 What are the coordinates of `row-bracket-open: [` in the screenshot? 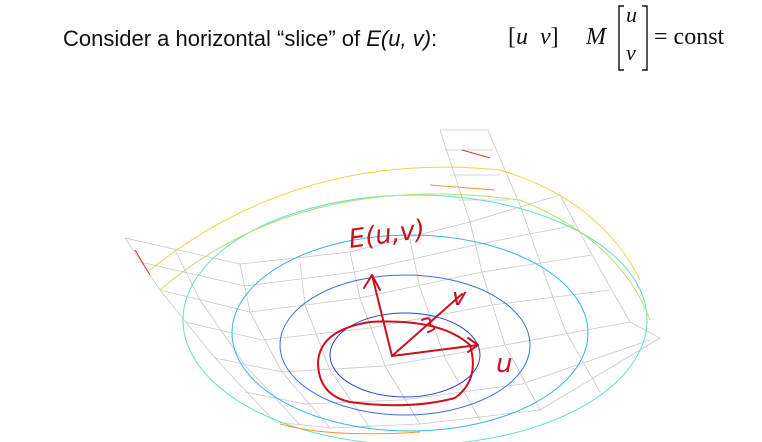 It's located at (512, 37).